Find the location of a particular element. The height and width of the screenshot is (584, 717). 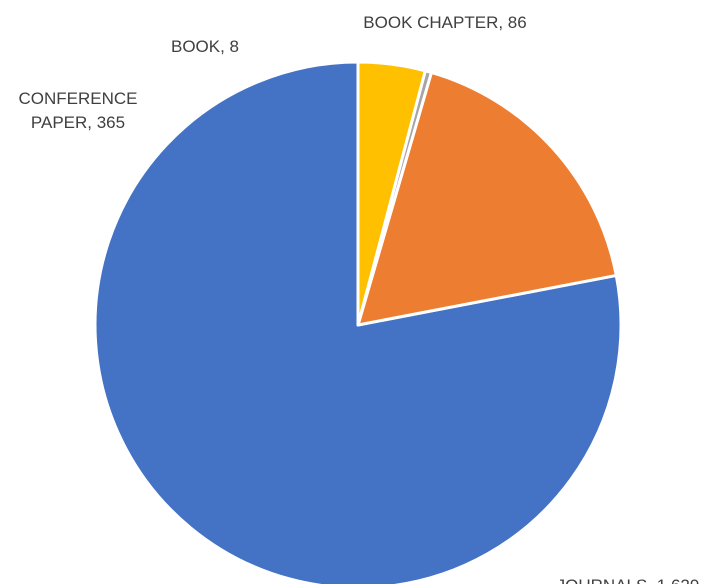

data-label-line: BOOK CHAPTER, 86 is located at coordinates (444, 22).